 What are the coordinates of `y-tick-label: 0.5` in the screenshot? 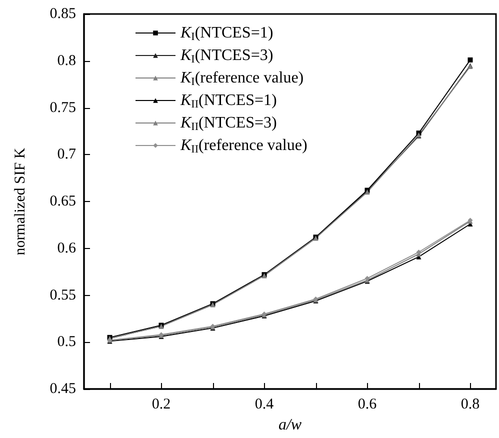 It's located at (66, 342).